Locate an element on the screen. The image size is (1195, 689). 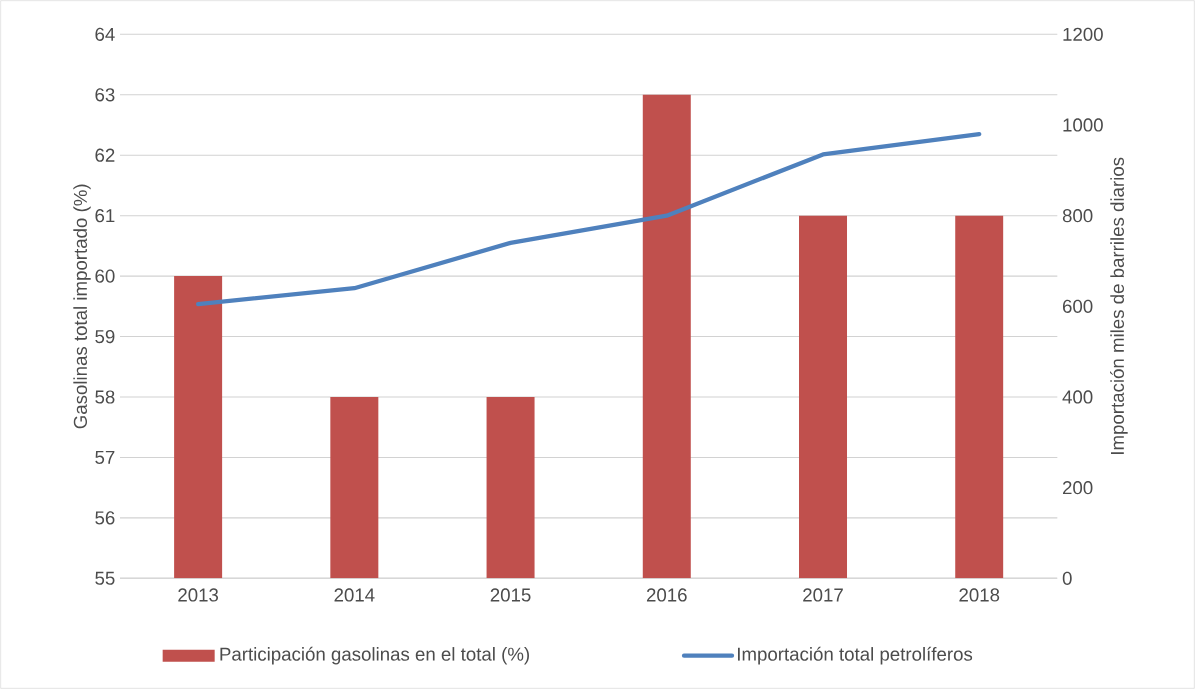
y-tick-label: 60 is located at coordinates (105, 276).